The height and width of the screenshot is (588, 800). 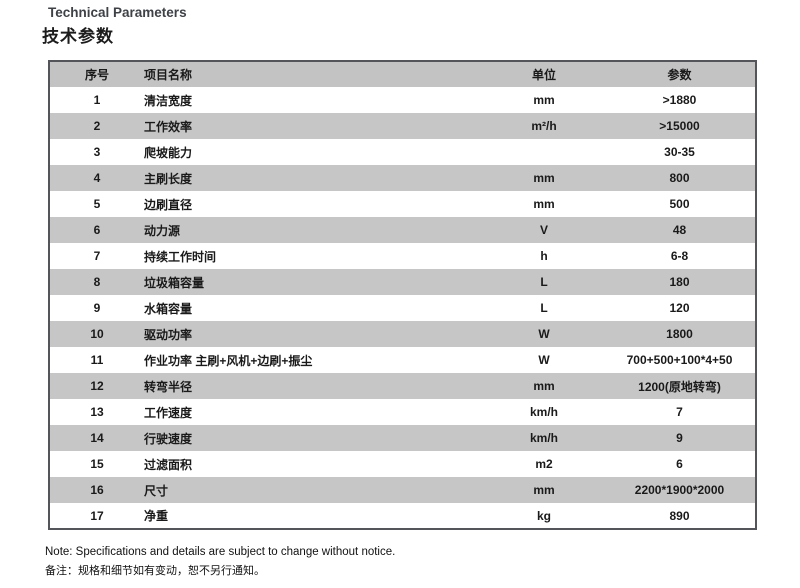 What do you see at coordinates (402, 204) in the screenshot?
I see `table-row: 5 边刷直径 mm 500` at bounding box center [402, 204].